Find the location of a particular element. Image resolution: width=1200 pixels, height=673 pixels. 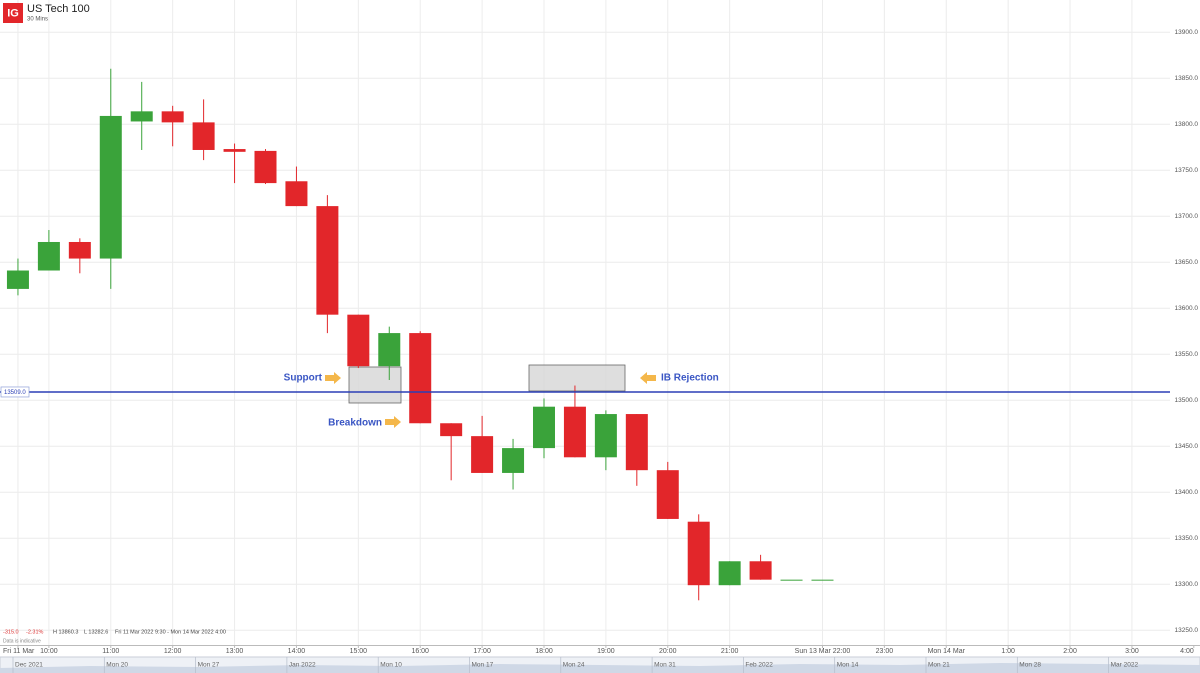

x-tick-label: 12:00 is located at coordinates (173, 651).